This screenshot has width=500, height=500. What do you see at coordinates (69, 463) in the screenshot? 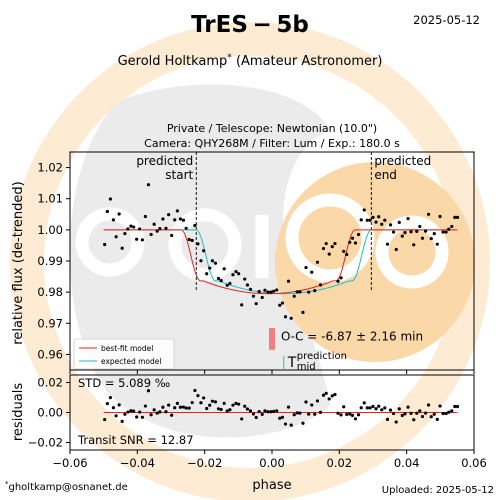
I see `x-tick-label: −0.06` at bounding box center [69, 463].